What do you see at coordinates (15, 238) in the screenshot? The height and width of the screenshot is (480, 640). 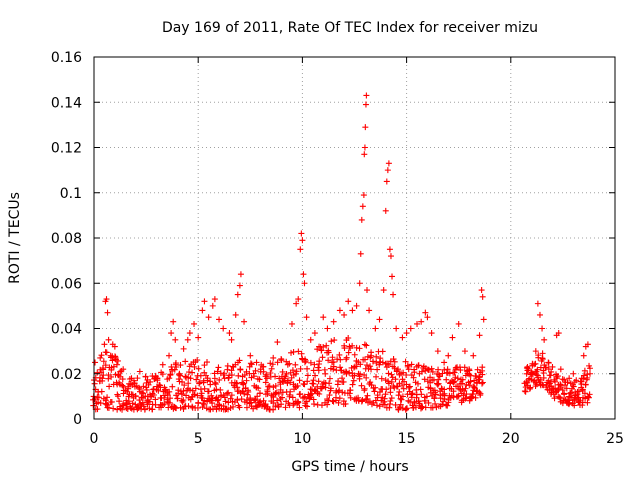 I see `y-axis-label: ROTI / TECUs` at bounding box center [15, 238].